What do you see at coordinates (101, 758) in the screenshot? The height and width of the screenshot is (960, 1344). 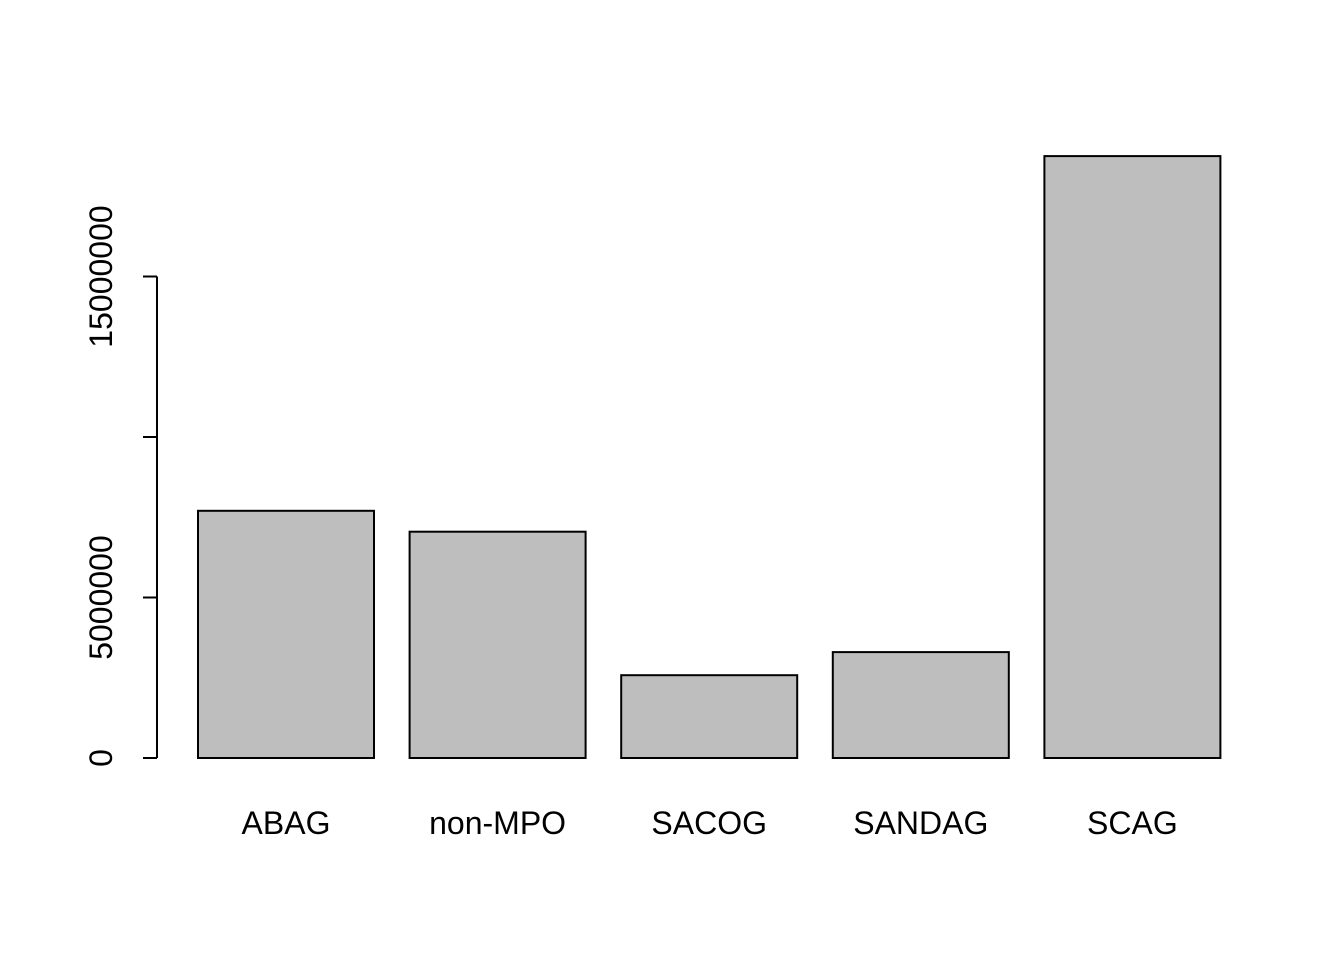 I see `y-tick-label-0: 0` at bounding box center [101, 758].